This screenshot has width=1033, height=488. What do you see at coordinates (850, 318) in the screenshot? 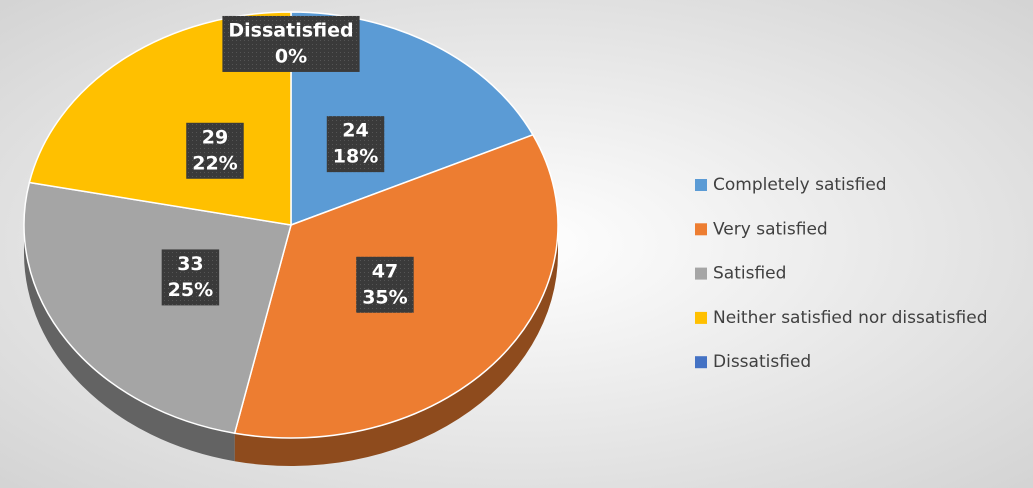
I see `legend-label: Neither satisfied nor dissatisfied` at bounding box center [850, 318].